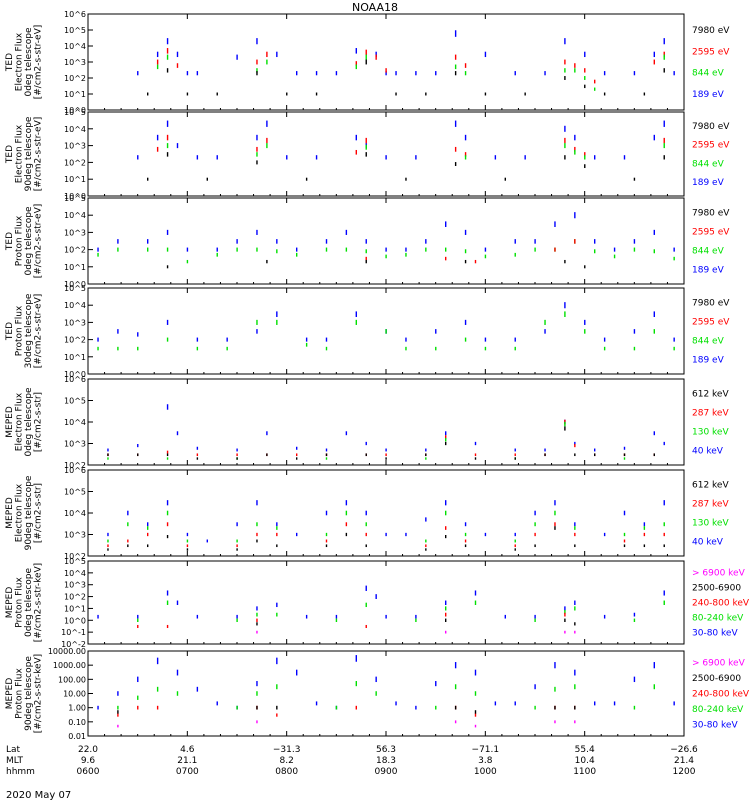 This screenshot has height=804, width=750. I want to click on x-tick-label-hhmm: 0600, so click(88, 772).